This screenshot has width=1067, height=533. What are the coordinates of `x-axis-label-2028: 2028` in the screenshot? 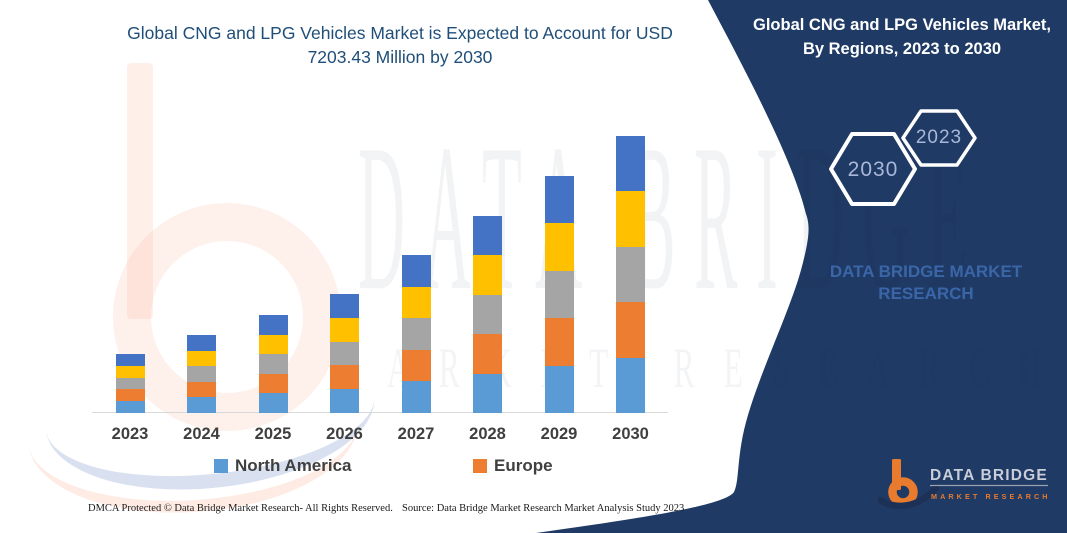 It's located at (487, 434).